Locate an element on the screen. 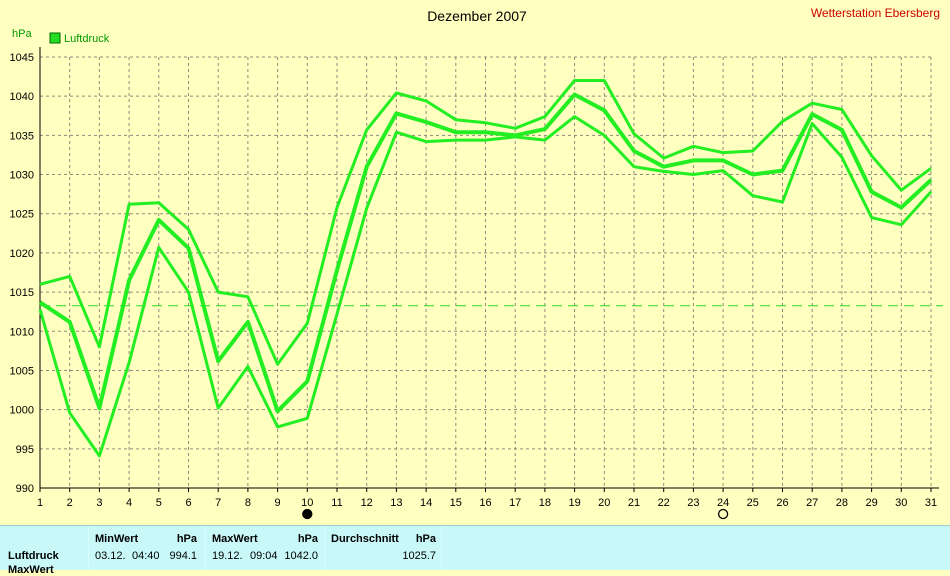 The width and height of the screenshot is (950, 576). x-tick-label: 30 is located at coordinates (901, 503).